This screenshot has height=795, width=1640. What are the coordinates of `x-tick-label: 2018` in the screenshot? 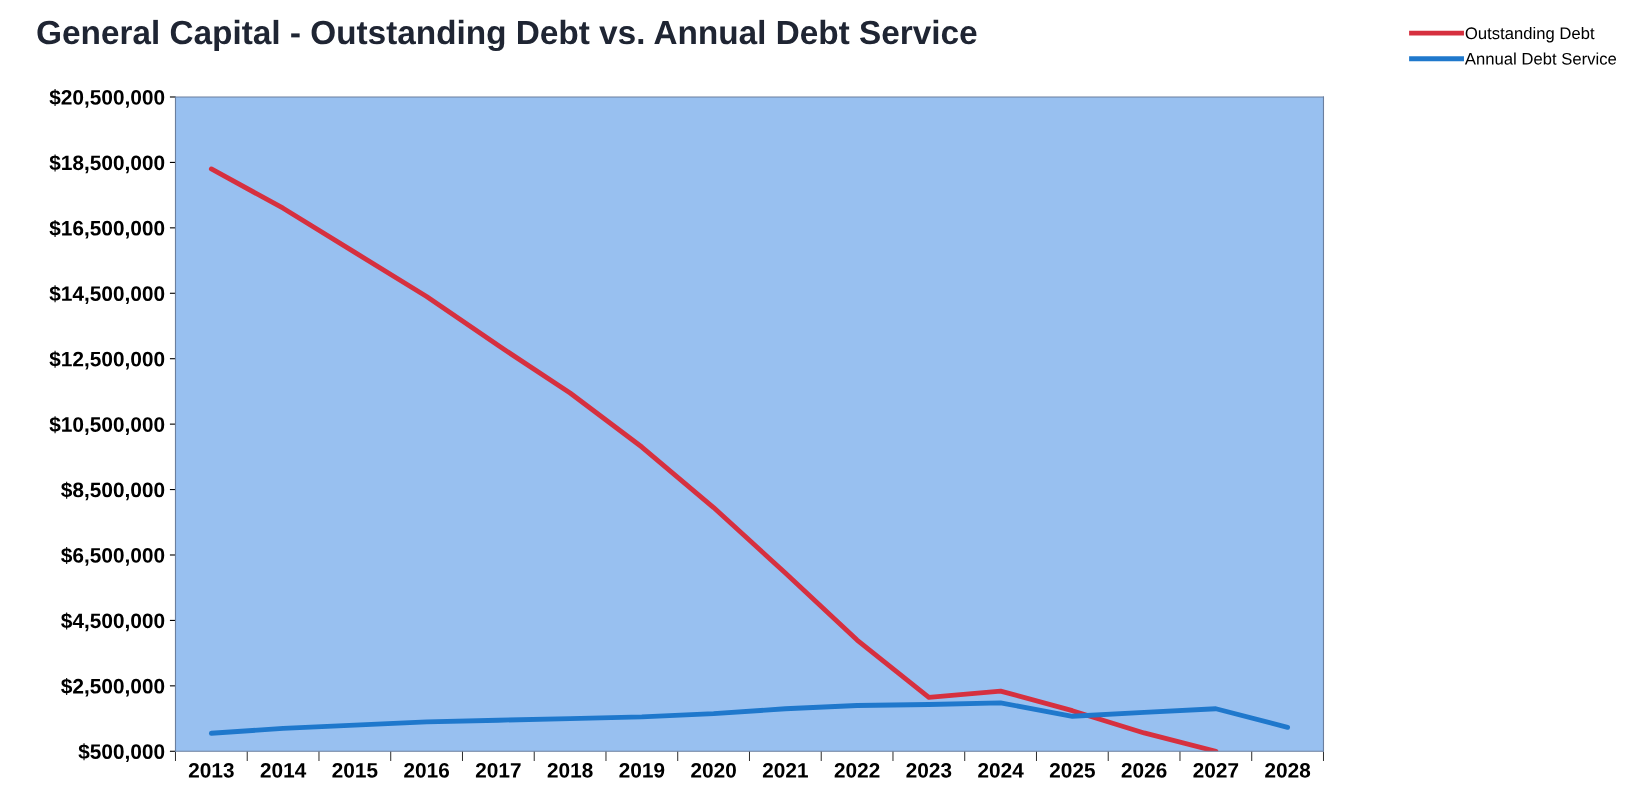 It's located at (570, 770).